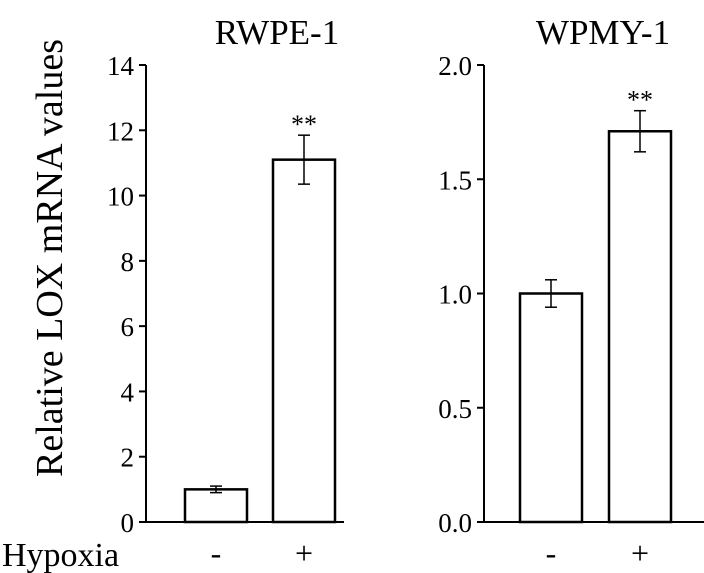  What do you see at coordinates (455, 66) in the screenshot?
I see `y-tick-label: 2.0` at bounding box center [455, 66].